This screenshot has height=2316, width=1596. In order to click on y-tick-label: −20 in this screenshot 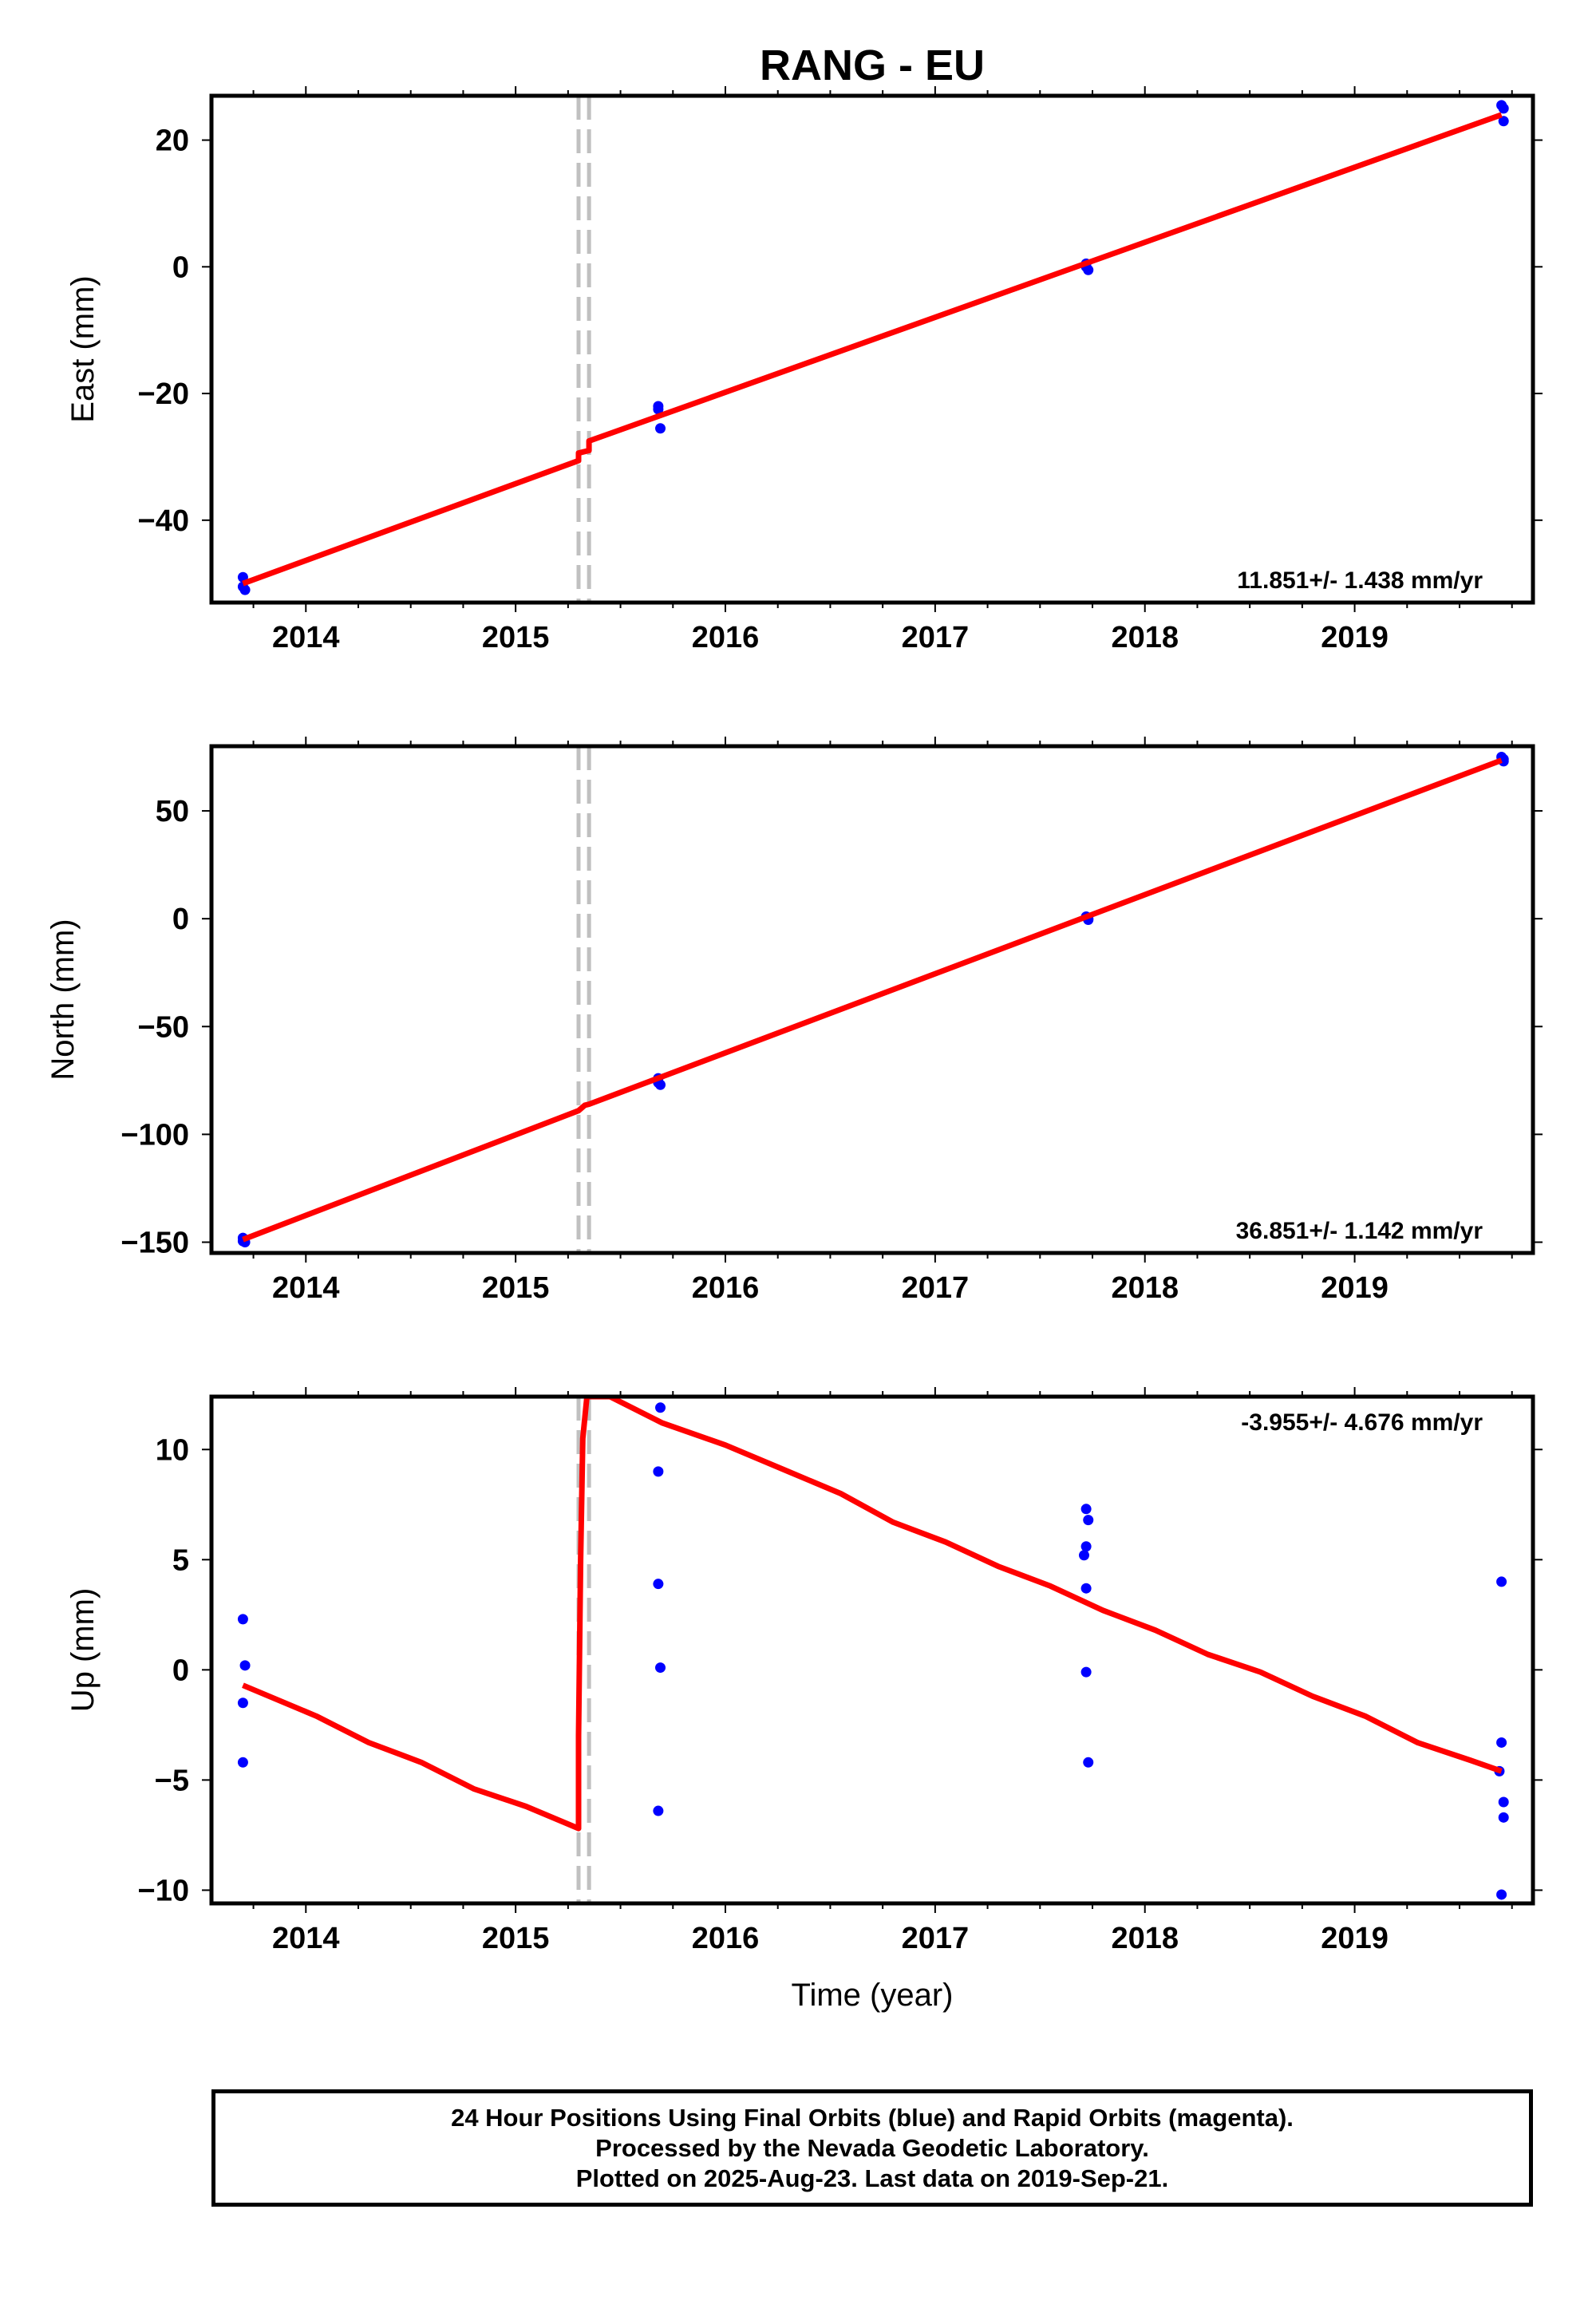, I will do `click(163, 394)`.